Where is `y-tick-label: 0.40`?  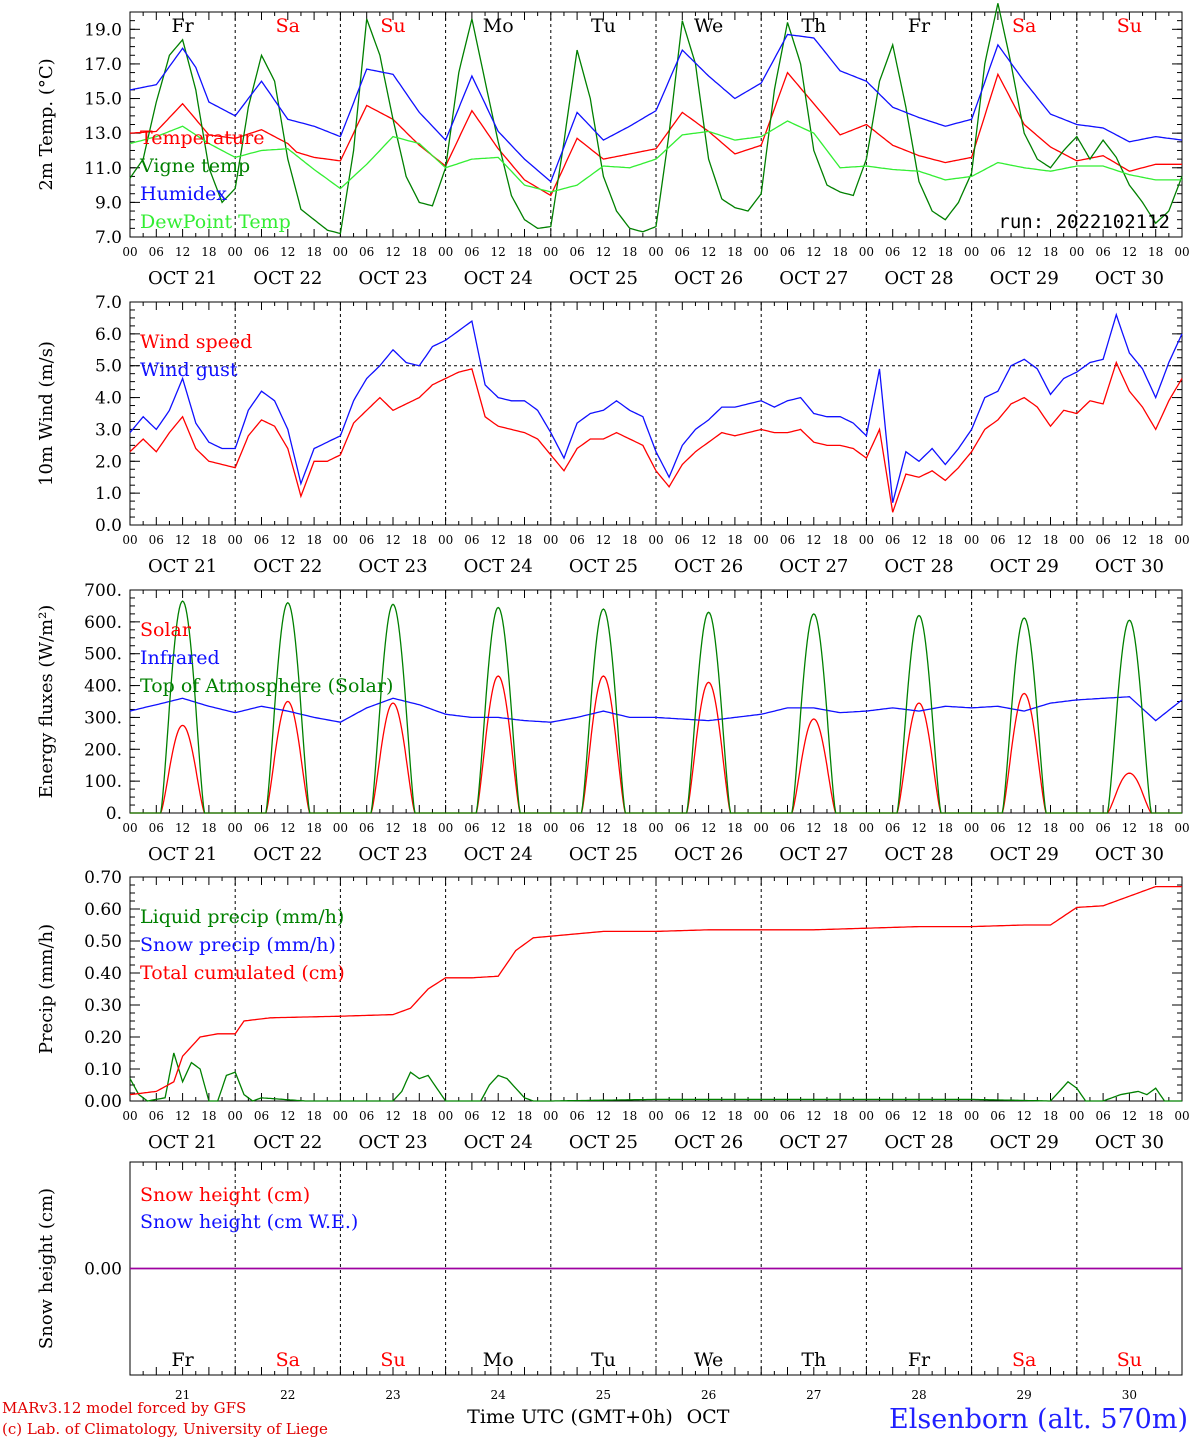
y-tick-label: 0.40 is located at coordinates (103, 974).